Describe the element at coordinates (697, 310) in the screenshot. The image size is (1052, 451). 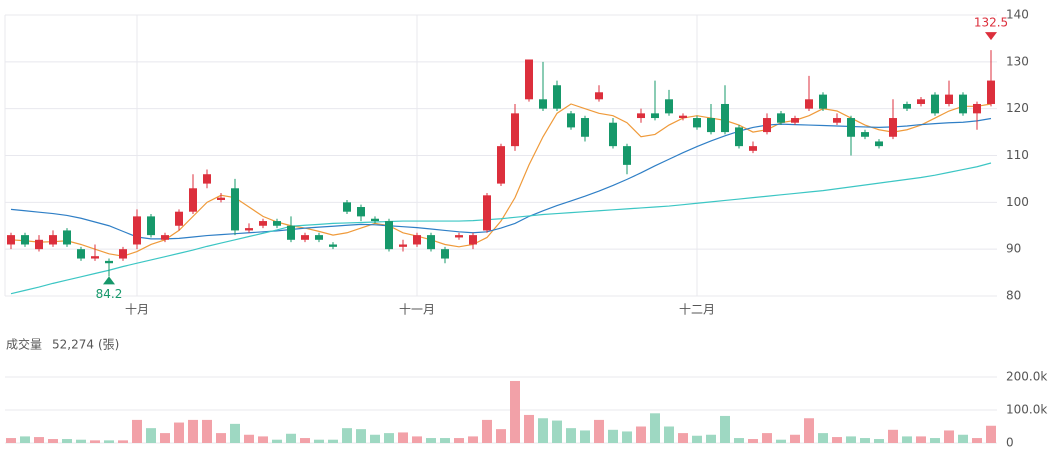
I see `x-tick-label: 十二月` at that location.